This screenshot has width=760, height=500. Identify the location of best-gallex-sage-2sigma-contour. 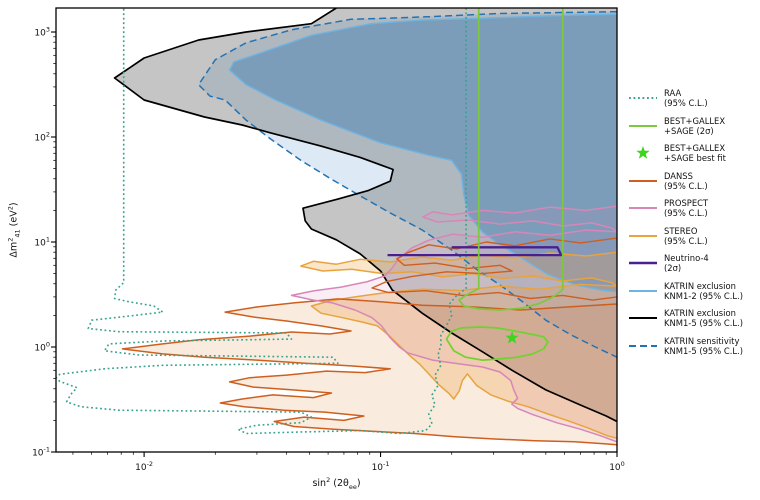
(511, 159).